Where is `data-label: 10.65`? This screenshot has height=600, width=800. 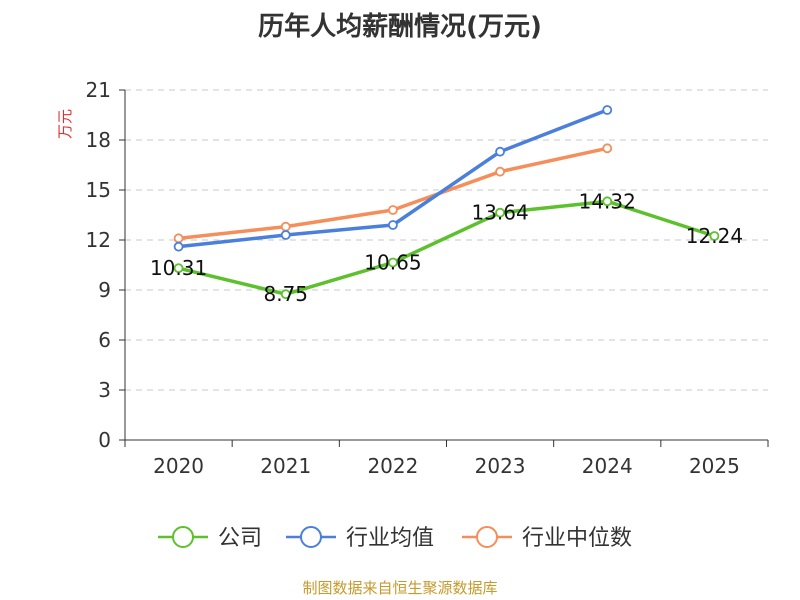
data-label: 10.65 is located at coordinates (392, 263).